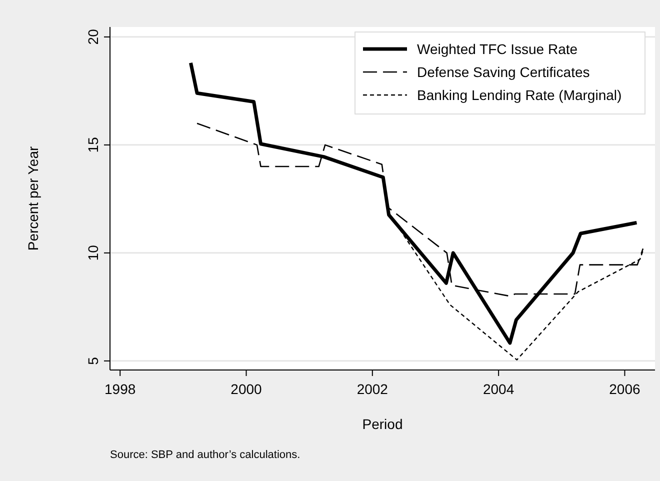 The image size is (660, 481). Describe the element at coordinates (498, 389) in the screenshot. I see `x-tick-label: 2004` at that location.